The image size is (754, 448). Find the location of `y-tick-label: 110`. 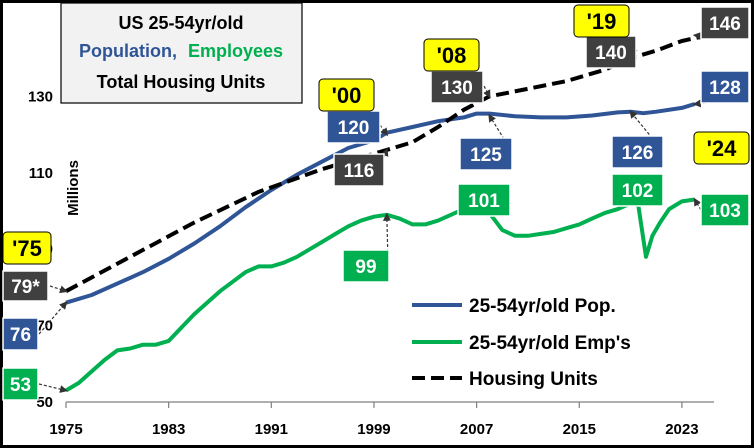

y-tick-label: 110 is located at coordinates (41, 173).